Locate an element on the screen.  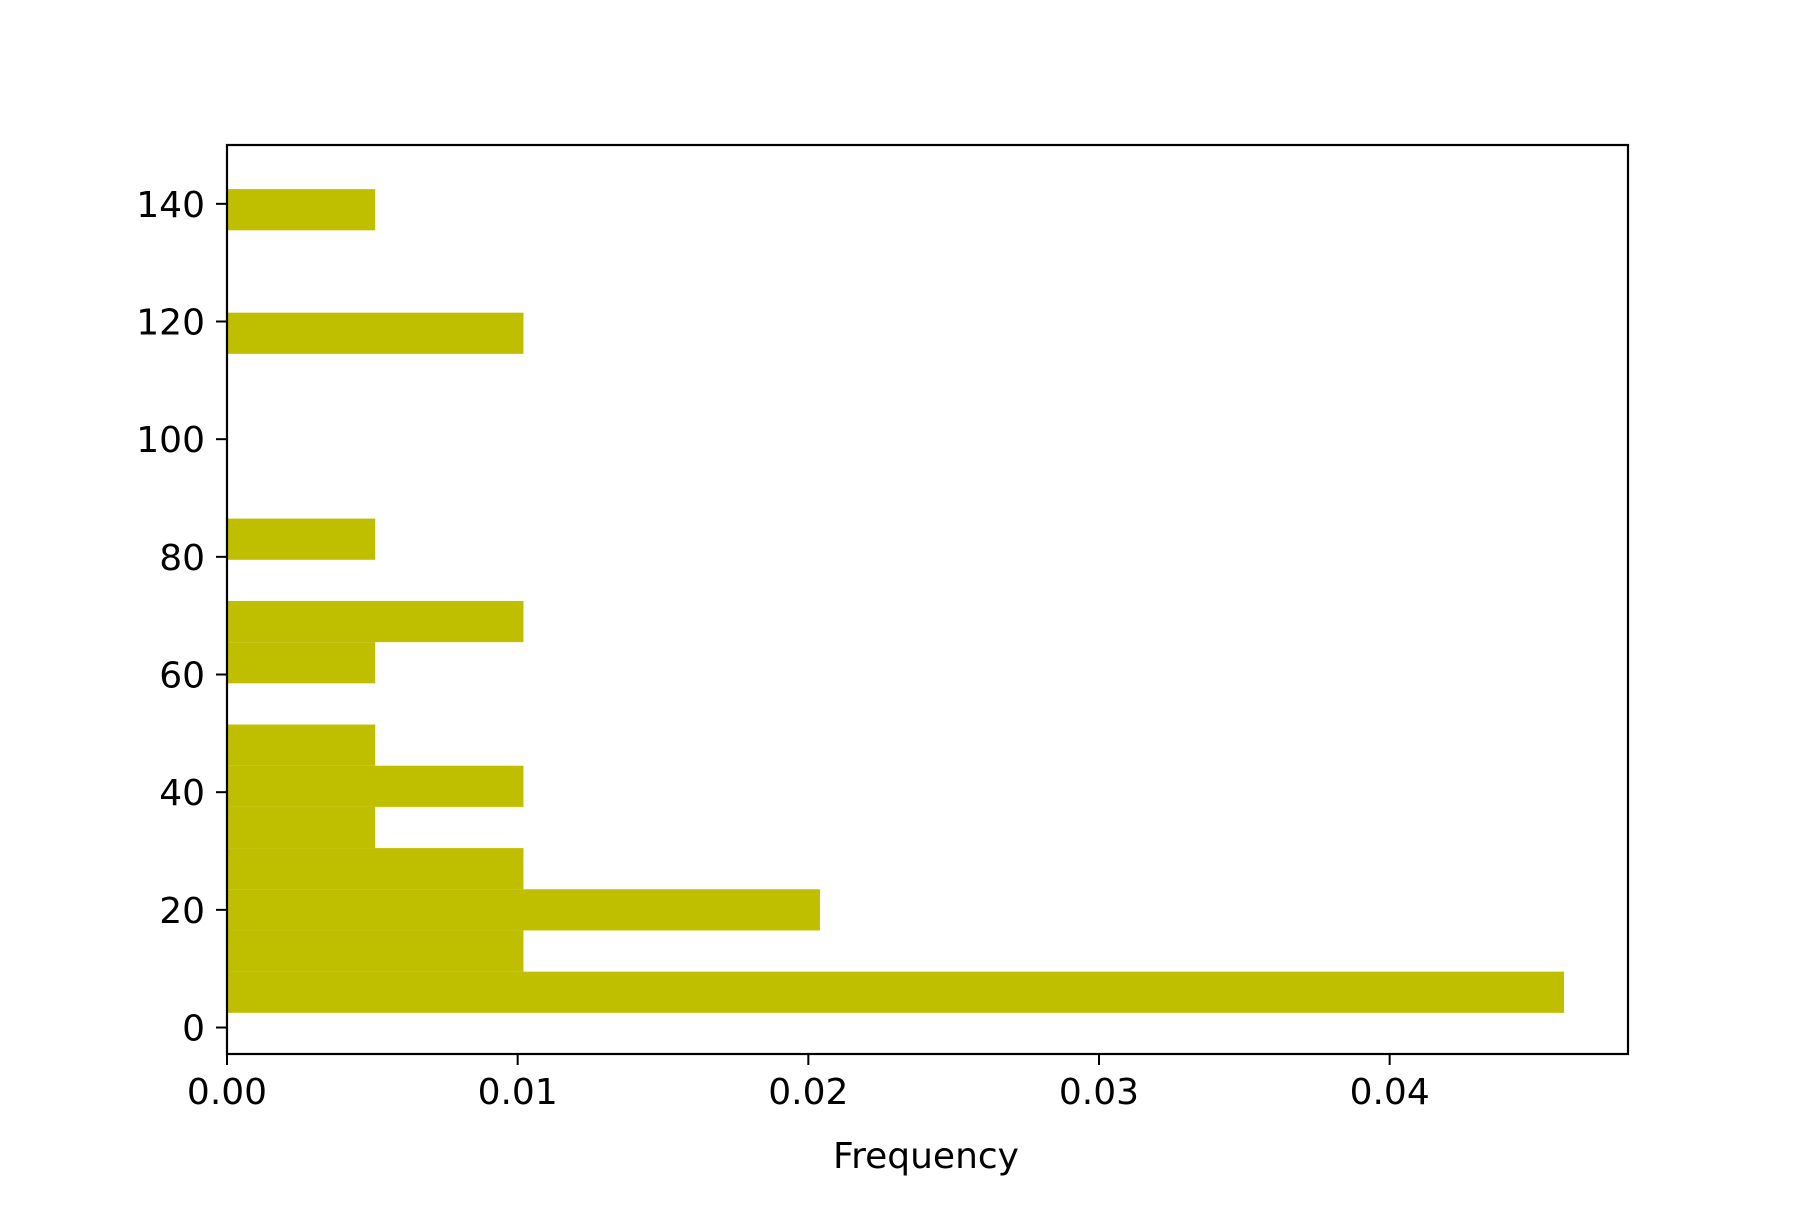
y-tick-label: 140 is located at coordinates (170, 205).